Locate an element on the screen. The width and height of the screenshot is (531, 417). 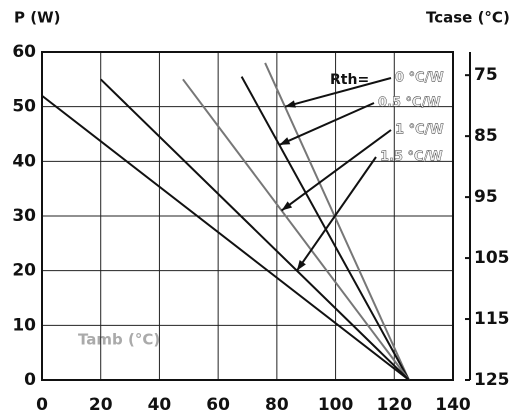
y-tick-label: 20 is located at coordinates (24, 271).